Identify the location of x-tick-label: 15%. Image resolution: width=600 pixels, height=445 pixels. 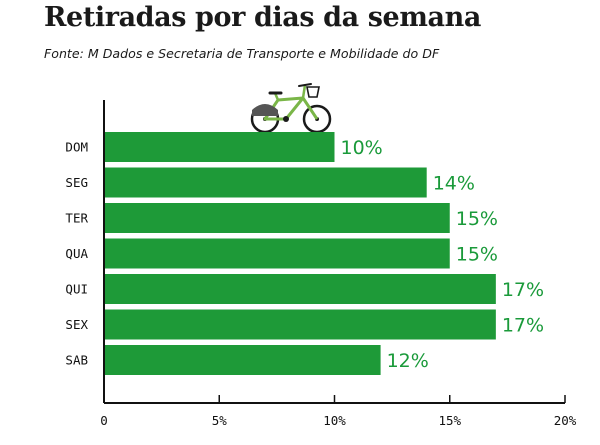
(449, 420).